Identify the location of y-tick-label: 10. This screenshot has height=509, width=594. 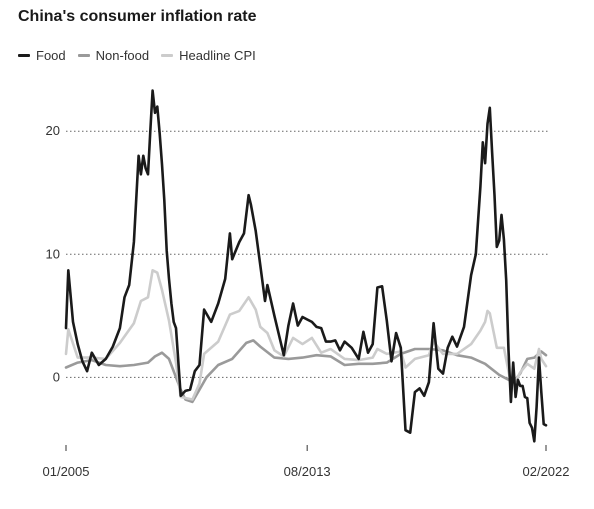
(53, 253).